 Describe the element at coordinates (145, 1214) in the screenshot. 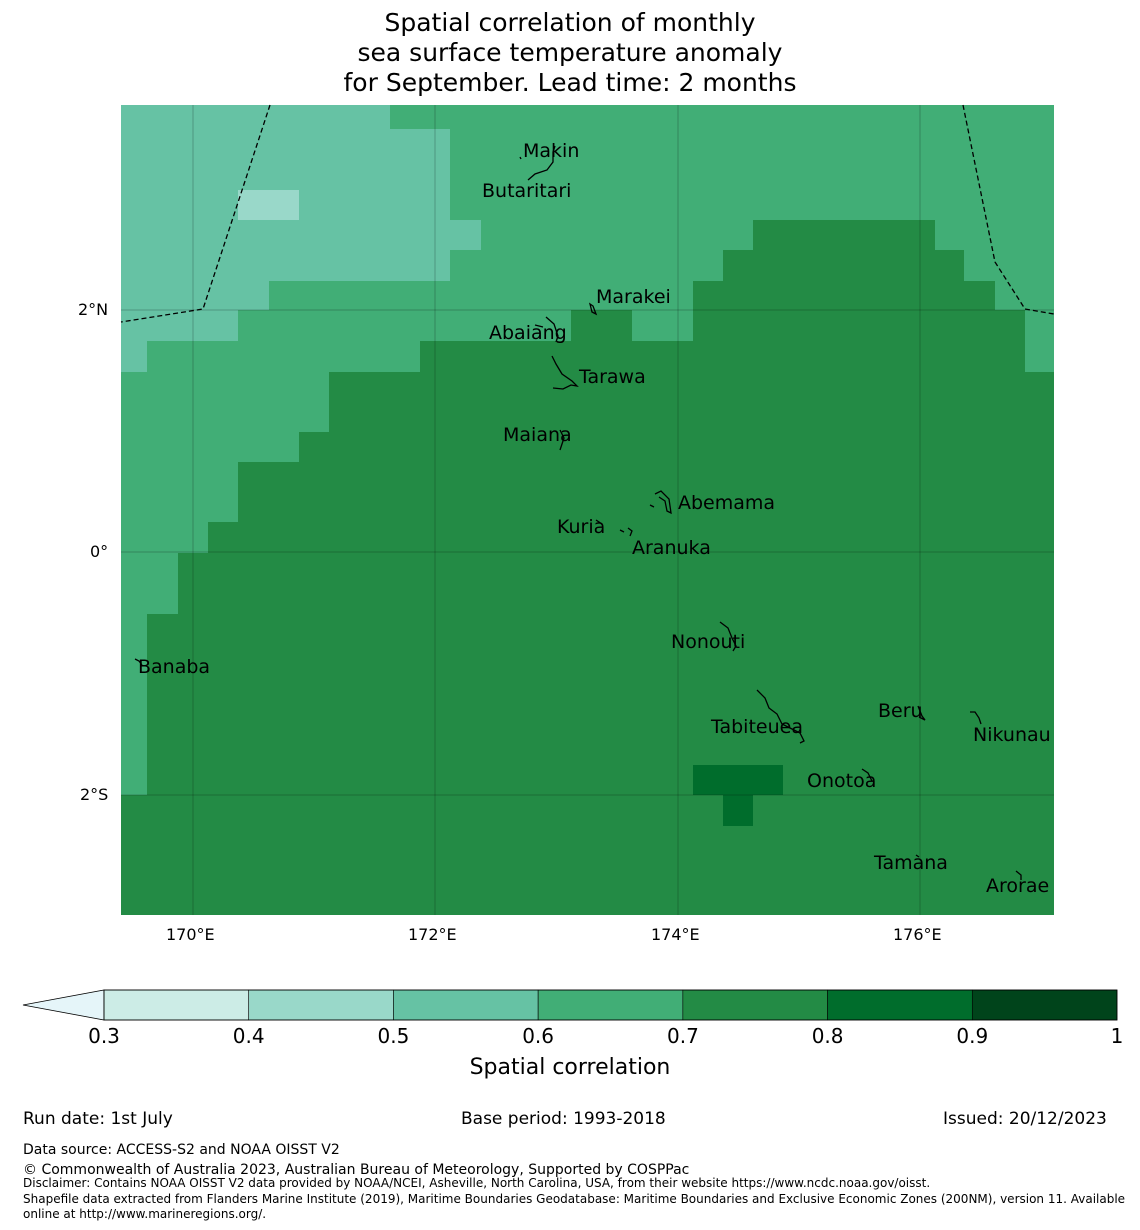

I see `shapefile-credit-line-2: online at http://www.marineregions.org/.` at that location.